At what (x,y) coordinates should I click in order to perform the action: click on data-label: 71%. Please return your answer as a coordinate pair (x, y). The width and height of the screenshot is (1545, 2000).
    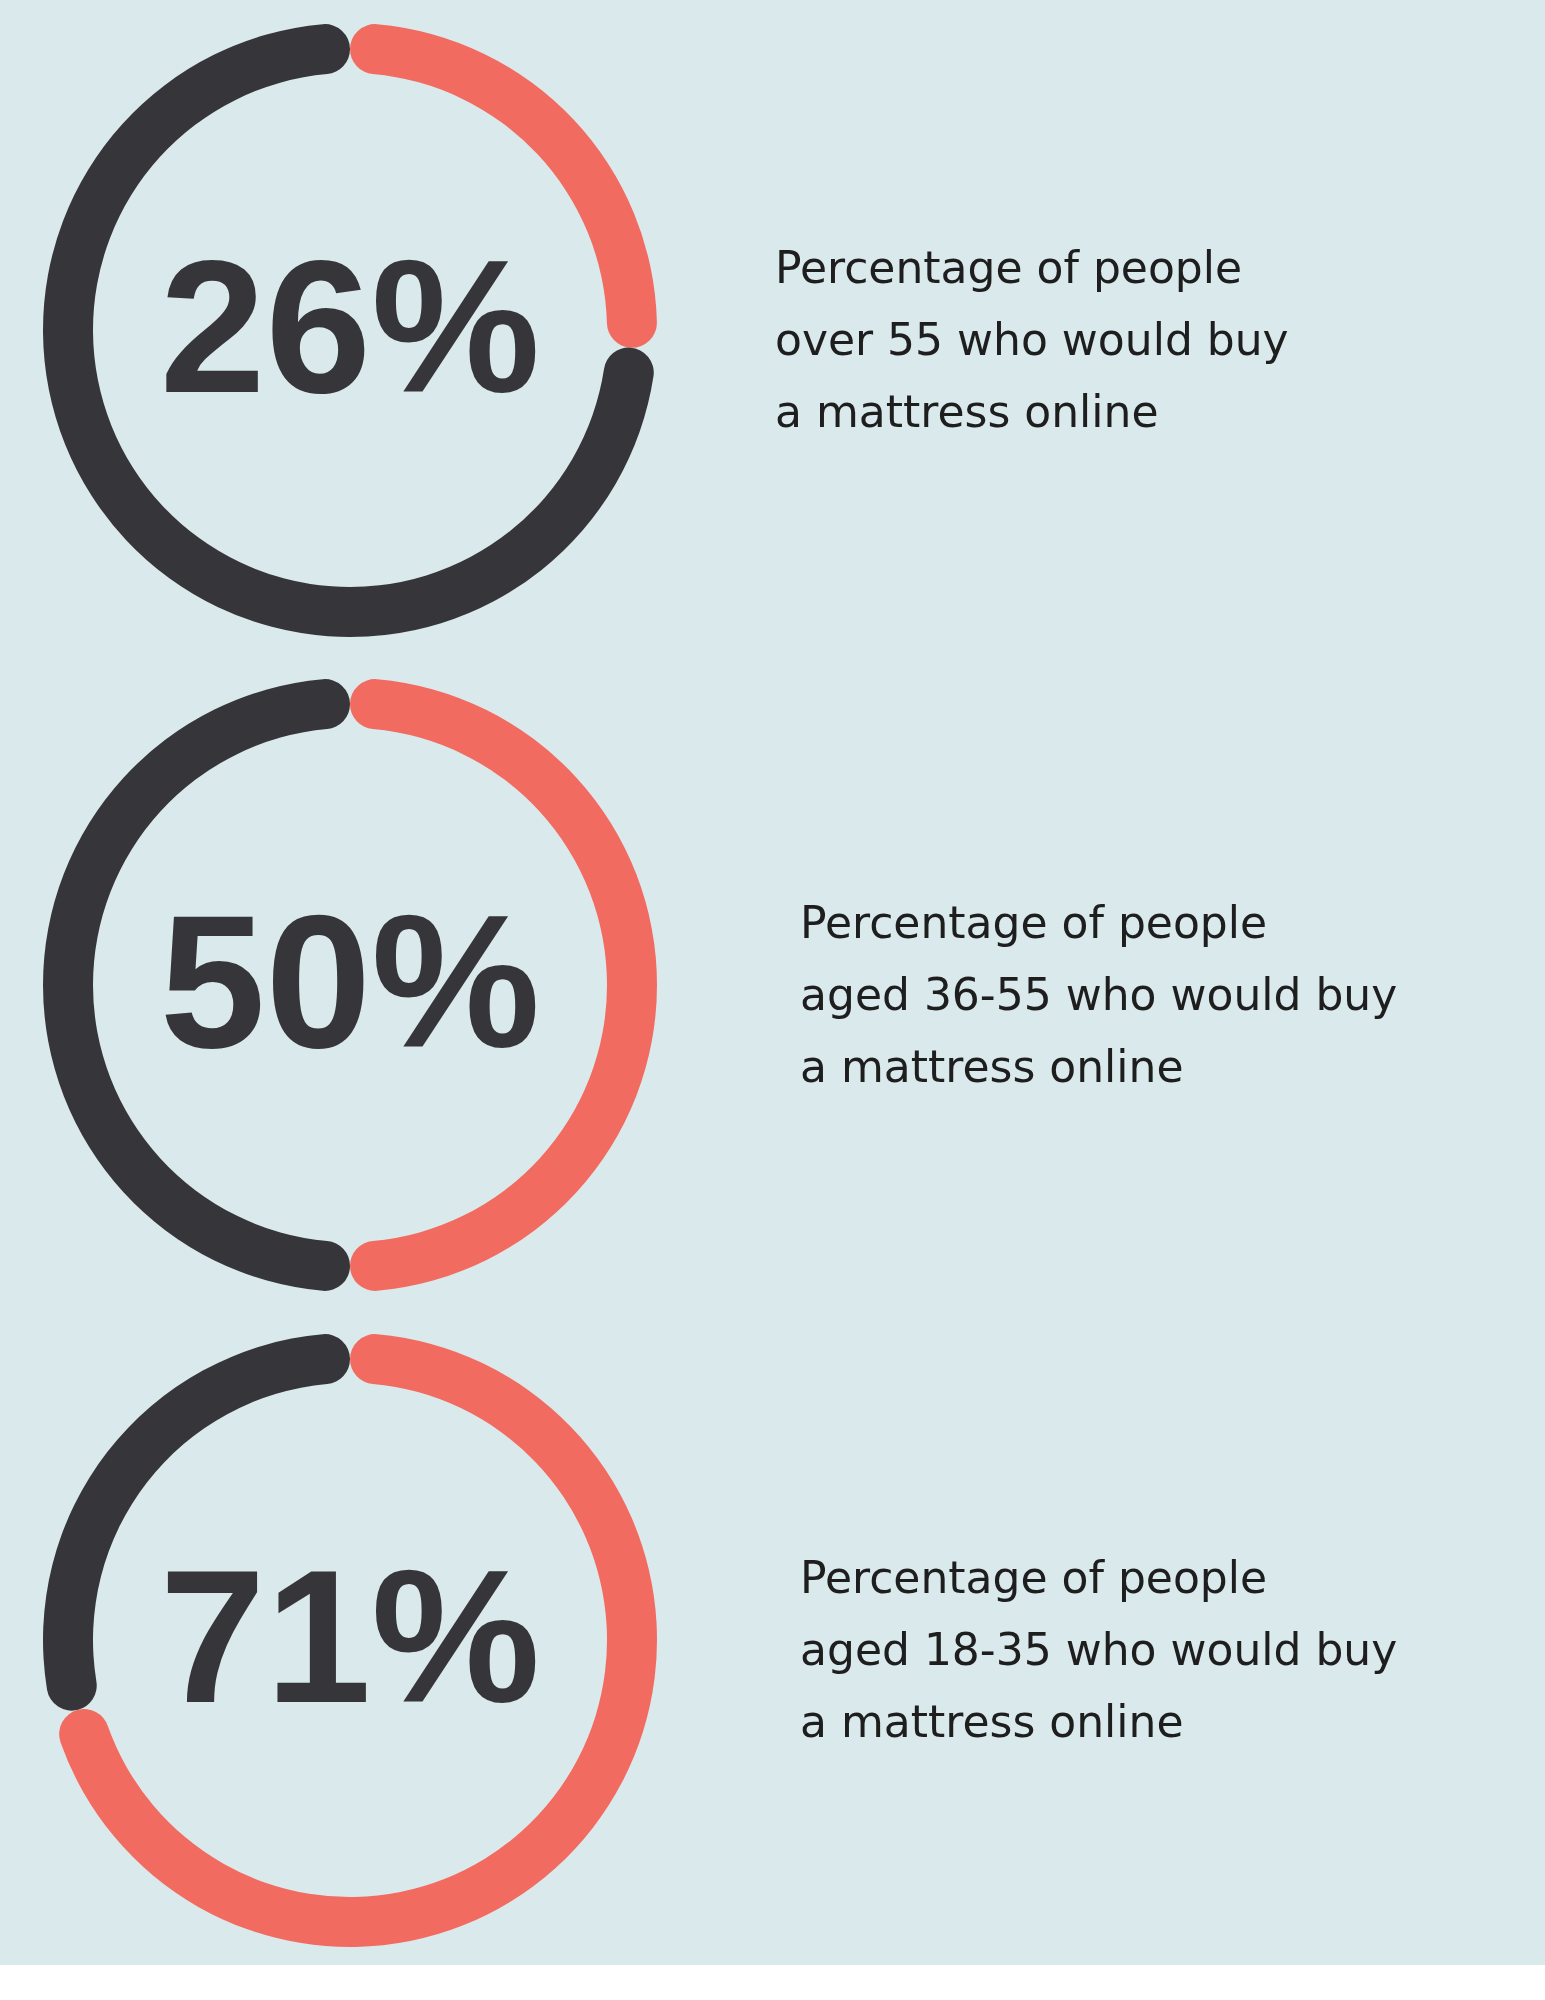
    Looking at the image, I should click on (350, 1636).